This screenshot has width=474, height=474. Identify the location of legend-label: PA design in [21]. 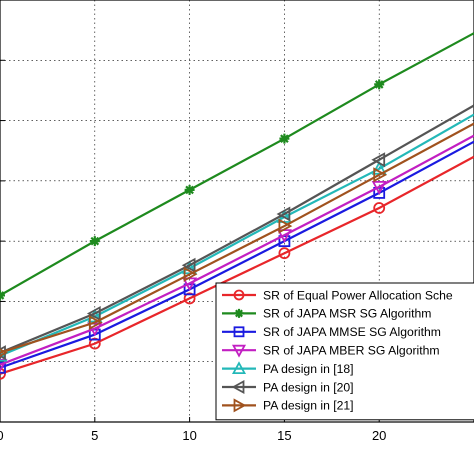
(308, 406).